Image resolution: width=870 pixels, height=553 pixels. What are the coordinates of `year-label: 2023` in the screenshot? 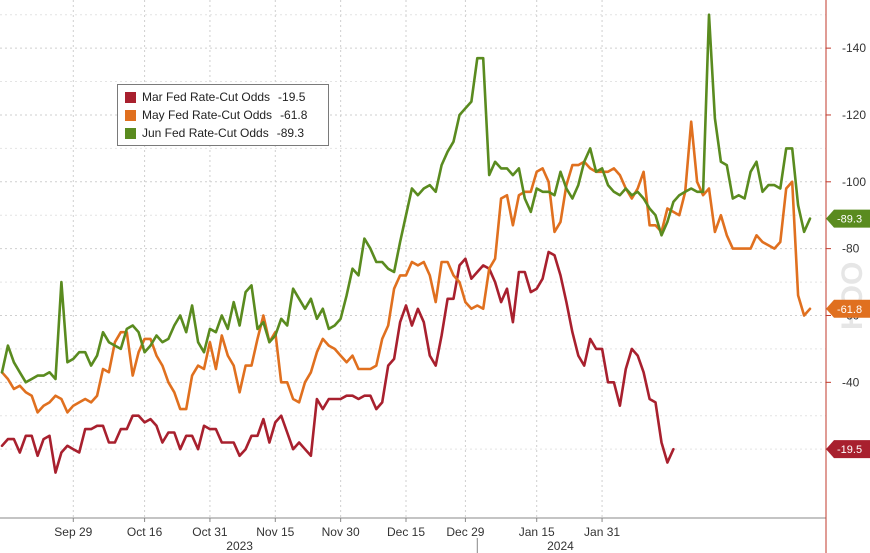 It's located at (239, 546).